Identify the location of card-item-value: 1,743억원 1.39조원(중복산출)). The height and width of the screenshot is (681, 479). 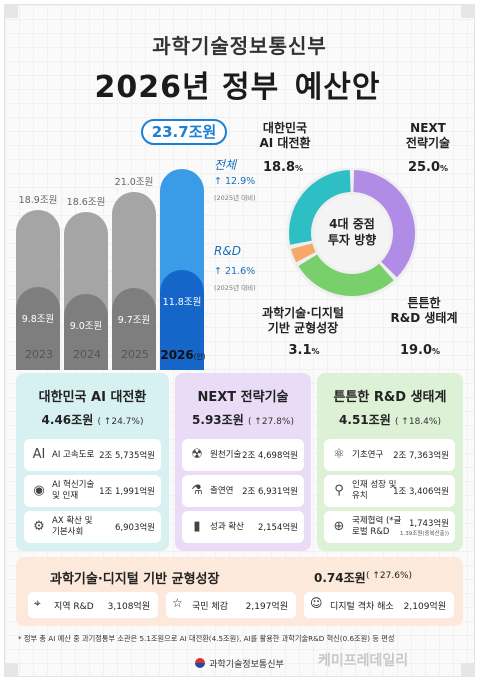
(424, 527).